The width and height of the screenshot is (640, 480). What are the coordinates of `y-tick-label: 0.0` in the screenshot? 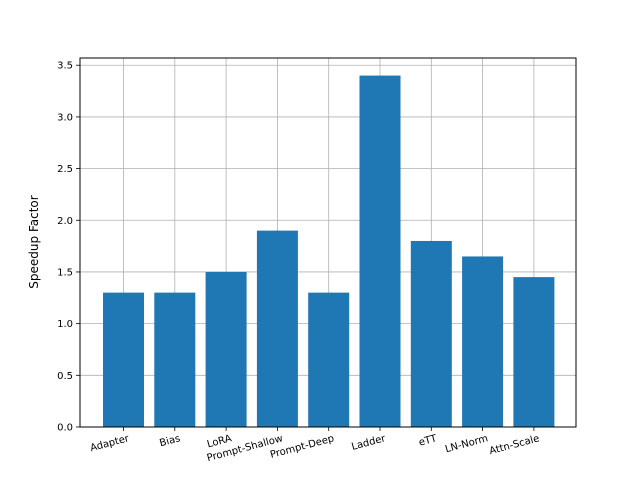 It's located at (65, 428).